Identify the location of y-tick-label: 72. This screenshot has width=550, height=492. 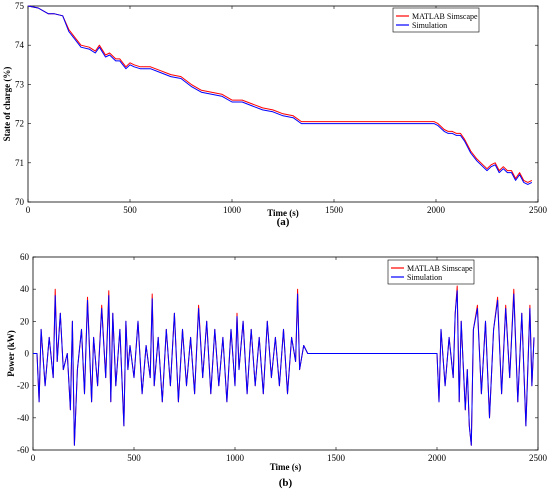
(19, 124).